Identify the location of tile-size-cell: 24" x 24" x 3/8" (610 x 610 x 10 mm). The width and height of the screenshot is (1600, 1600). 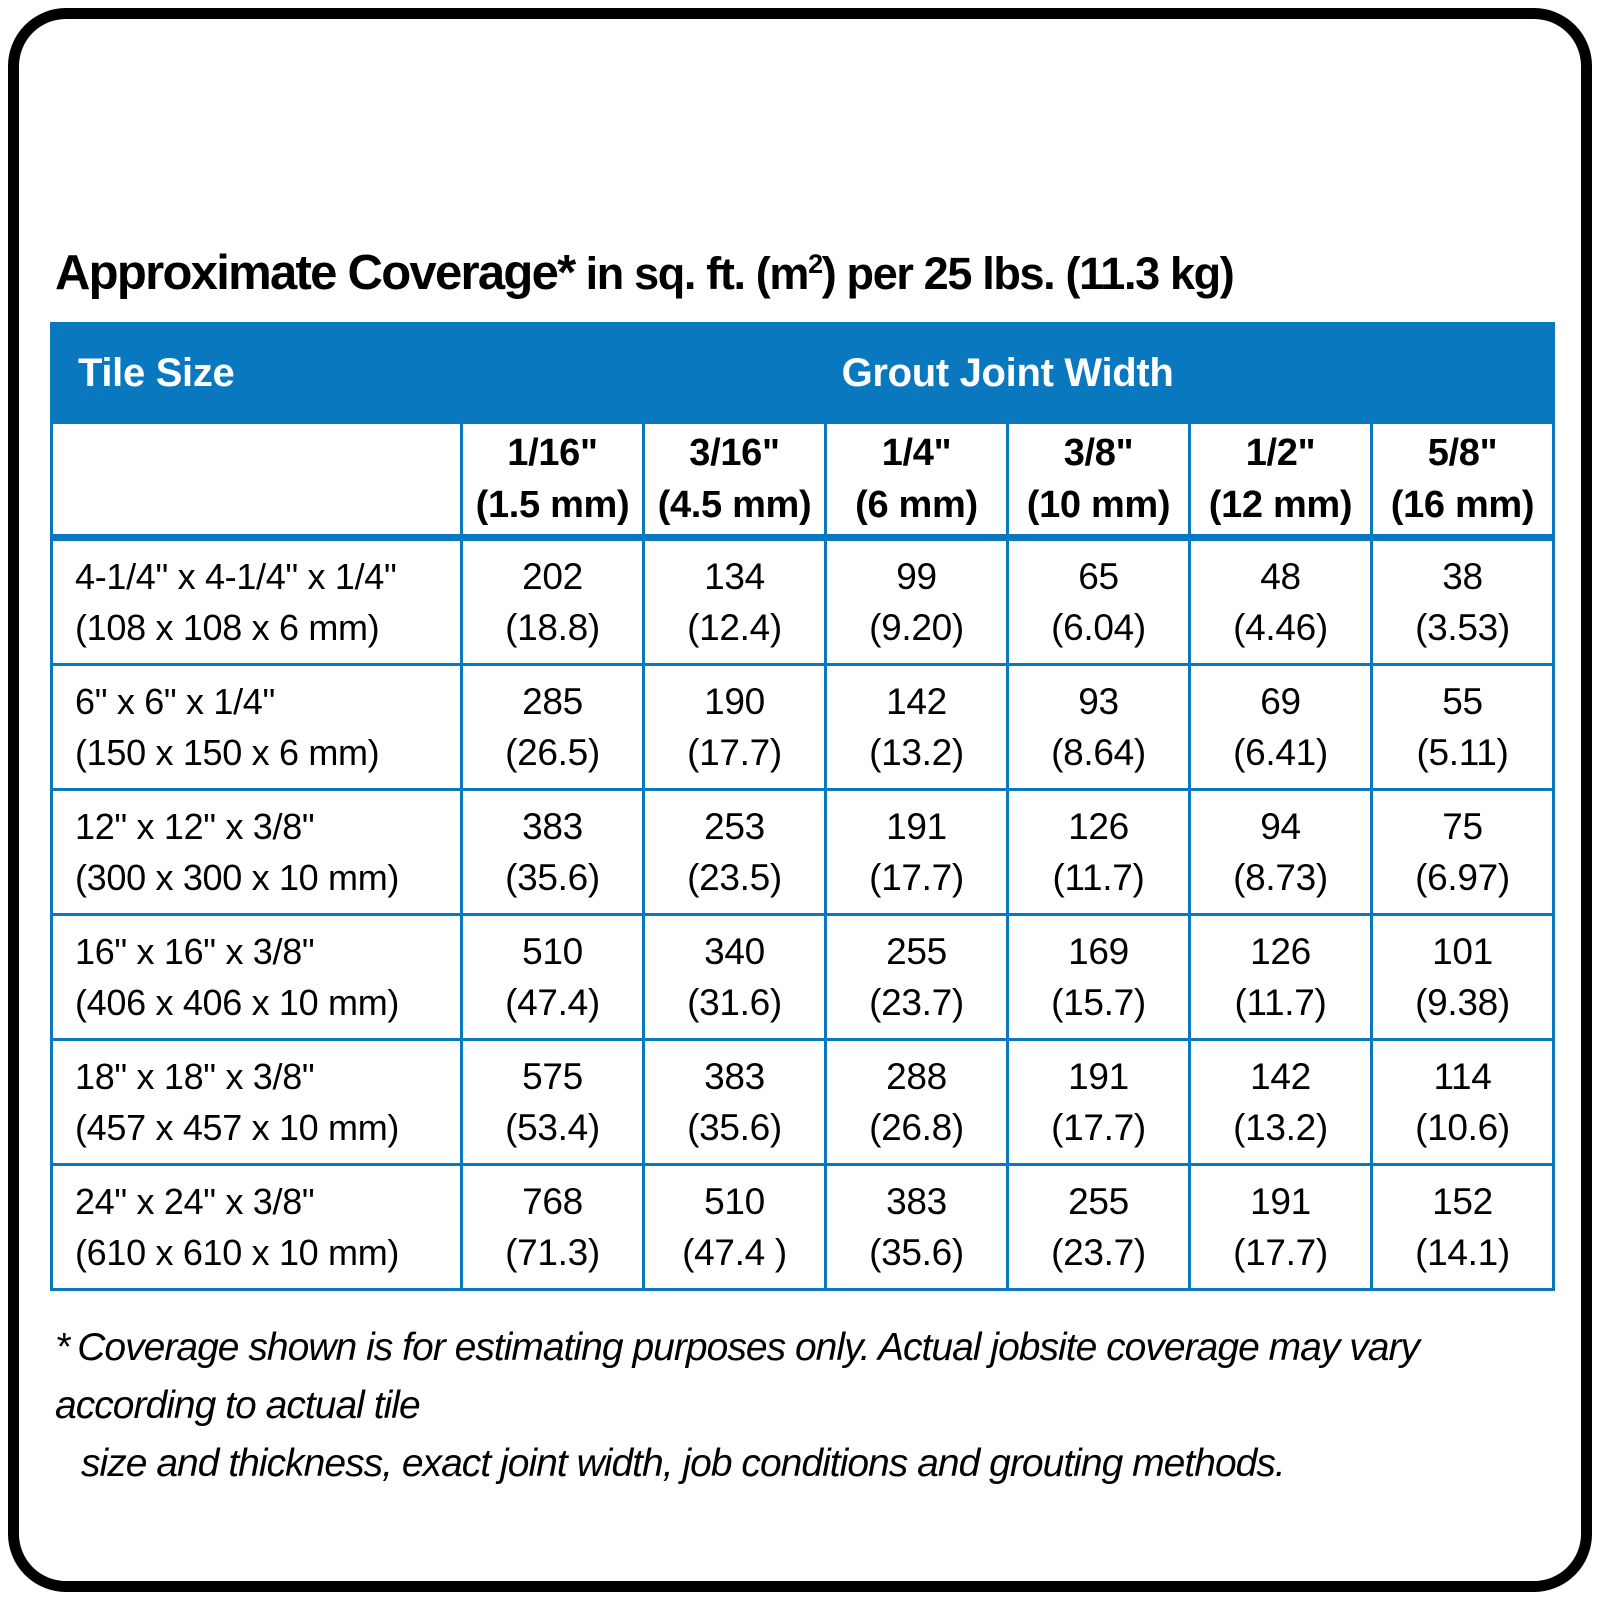
(256, 1227).